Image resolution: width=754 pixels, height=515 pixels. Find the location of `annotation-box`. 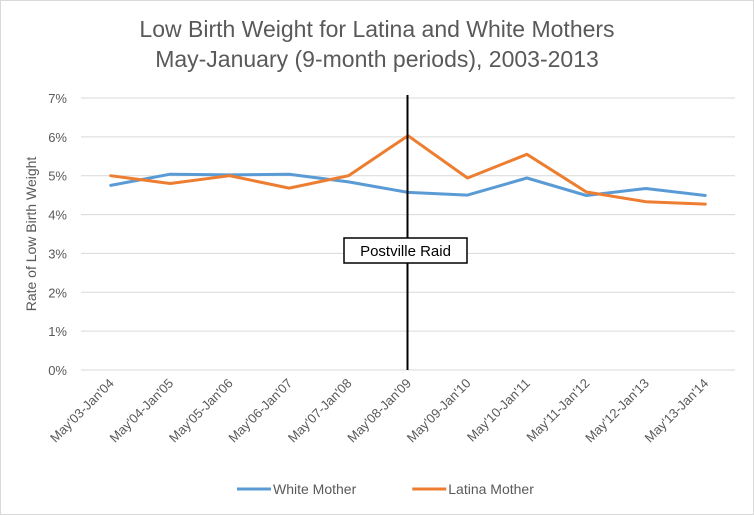

annotation-box is located at coordinates (405, 250).